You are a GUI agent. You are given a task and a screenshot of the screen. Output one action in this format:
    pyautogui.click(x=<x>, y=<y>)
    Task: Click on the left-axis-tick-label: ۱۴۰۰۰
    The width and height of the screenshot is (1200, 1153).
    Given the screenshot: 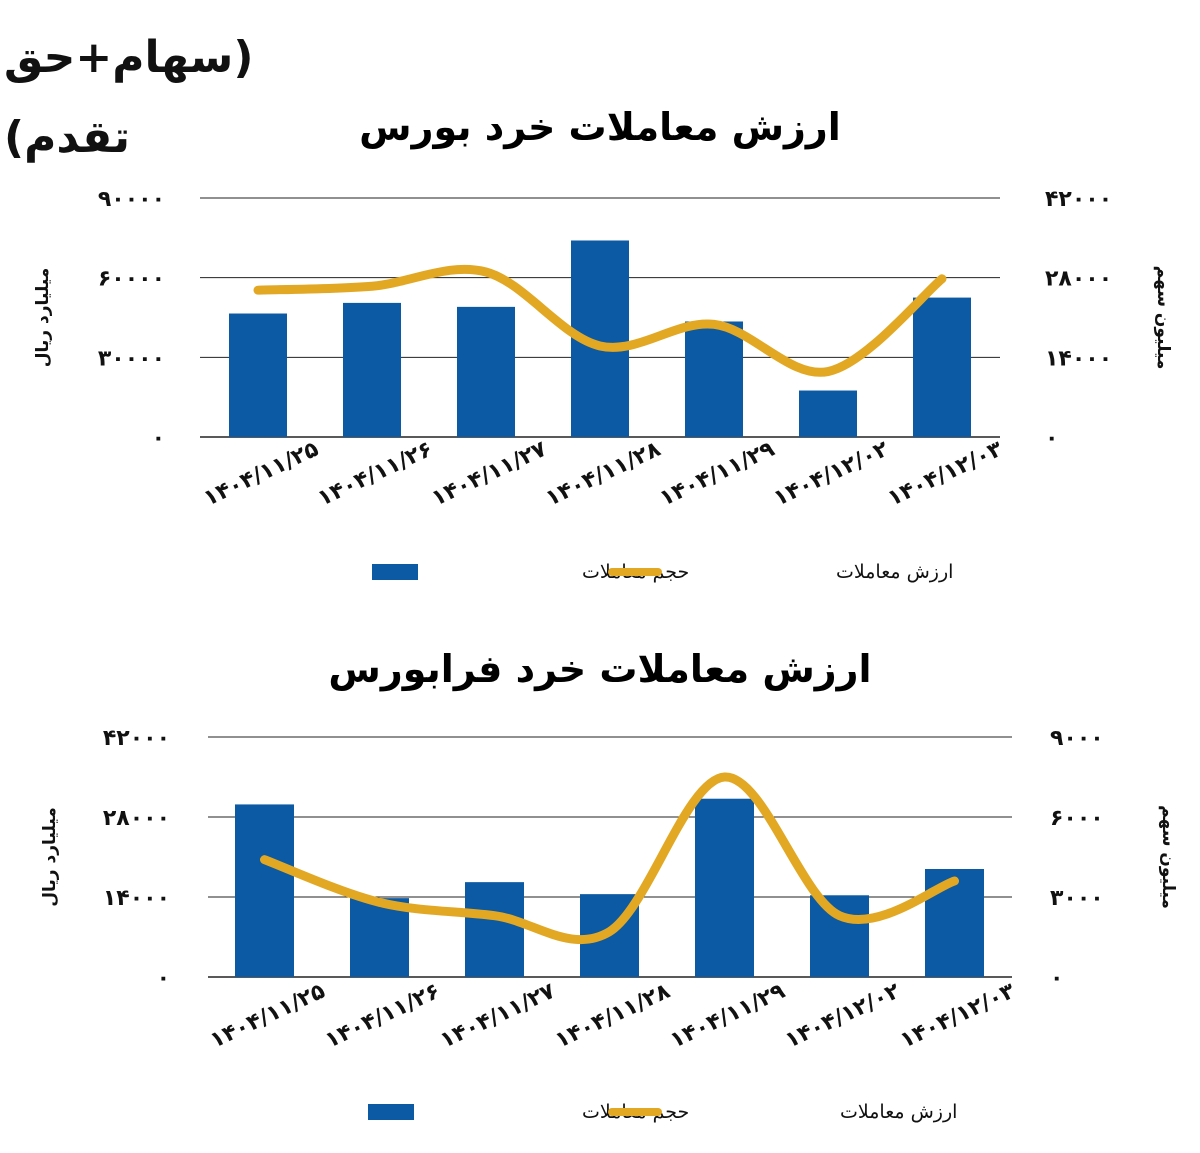 What is the action you would take?
    pyautogui.click(x=136, y=898)
    